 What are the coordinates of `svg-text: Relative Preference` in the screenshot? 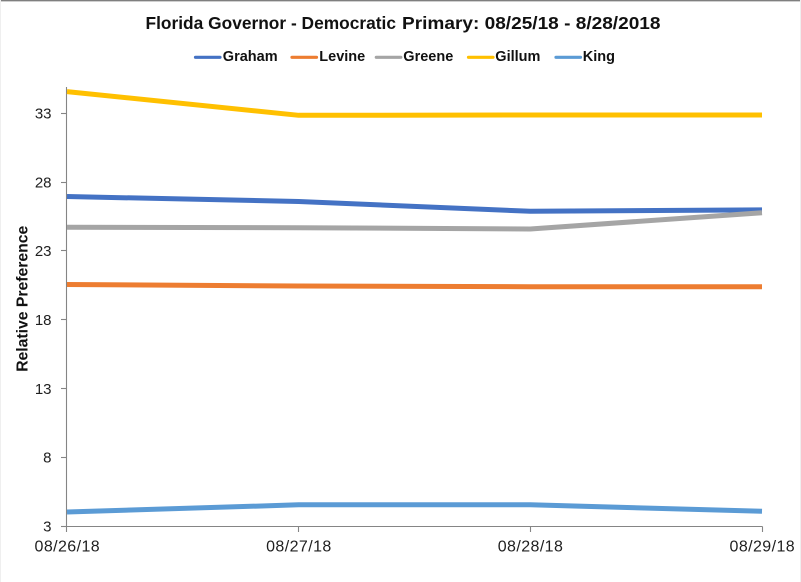 It's located at (23, 298).